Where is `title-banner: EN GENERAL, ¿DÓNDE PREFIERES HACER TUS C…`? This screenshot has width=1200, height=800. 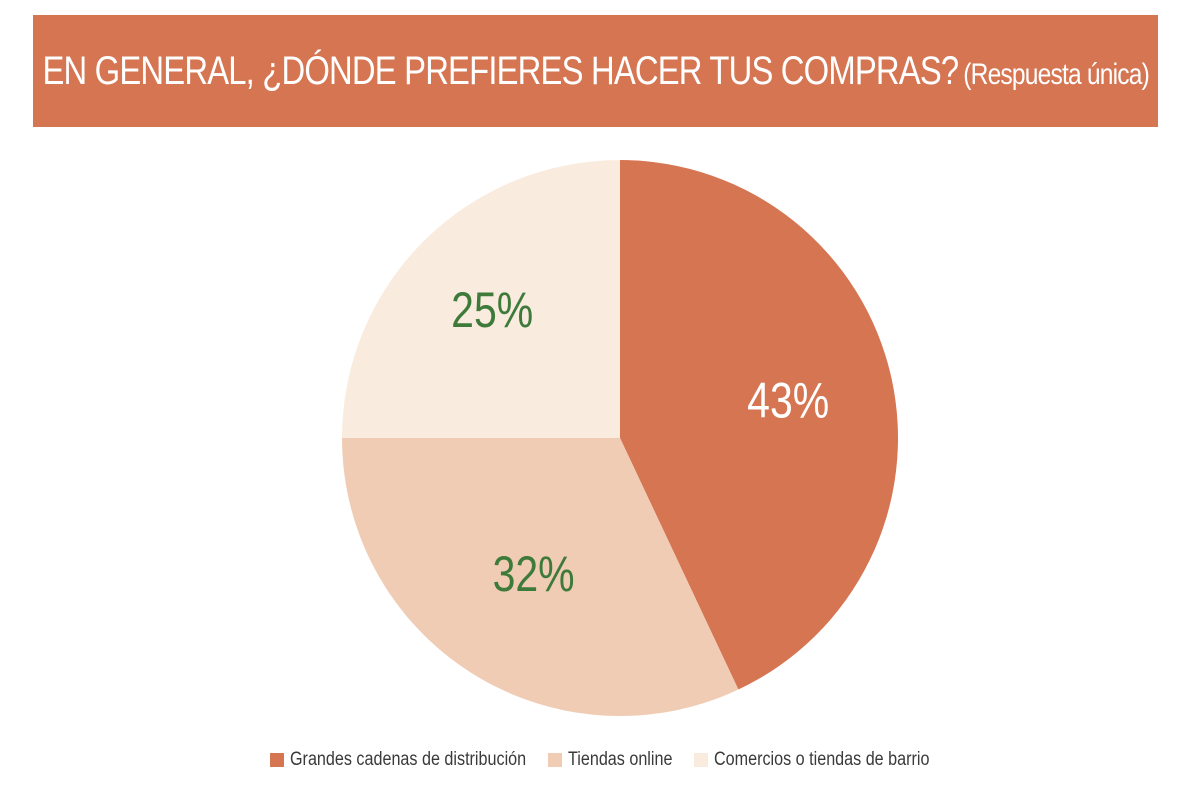 title-banner: EN GENERAL, ¿DÓNDE PREFIERES HACER TUS C… is located at coordinates (595, 71).